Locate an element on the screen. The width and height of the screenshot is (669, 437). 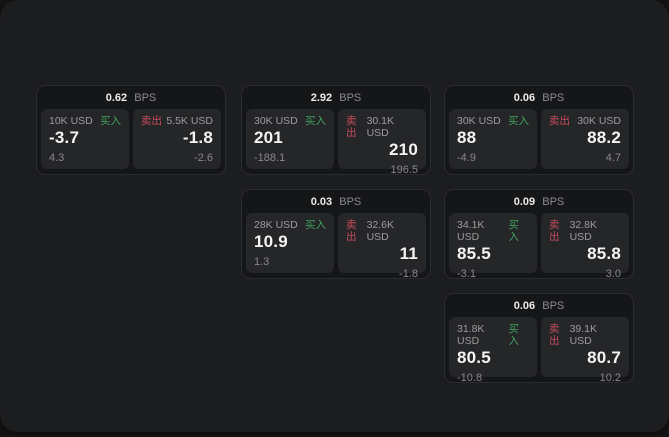
card-header: 0.62 BPS is located at coordinates (131, 97).